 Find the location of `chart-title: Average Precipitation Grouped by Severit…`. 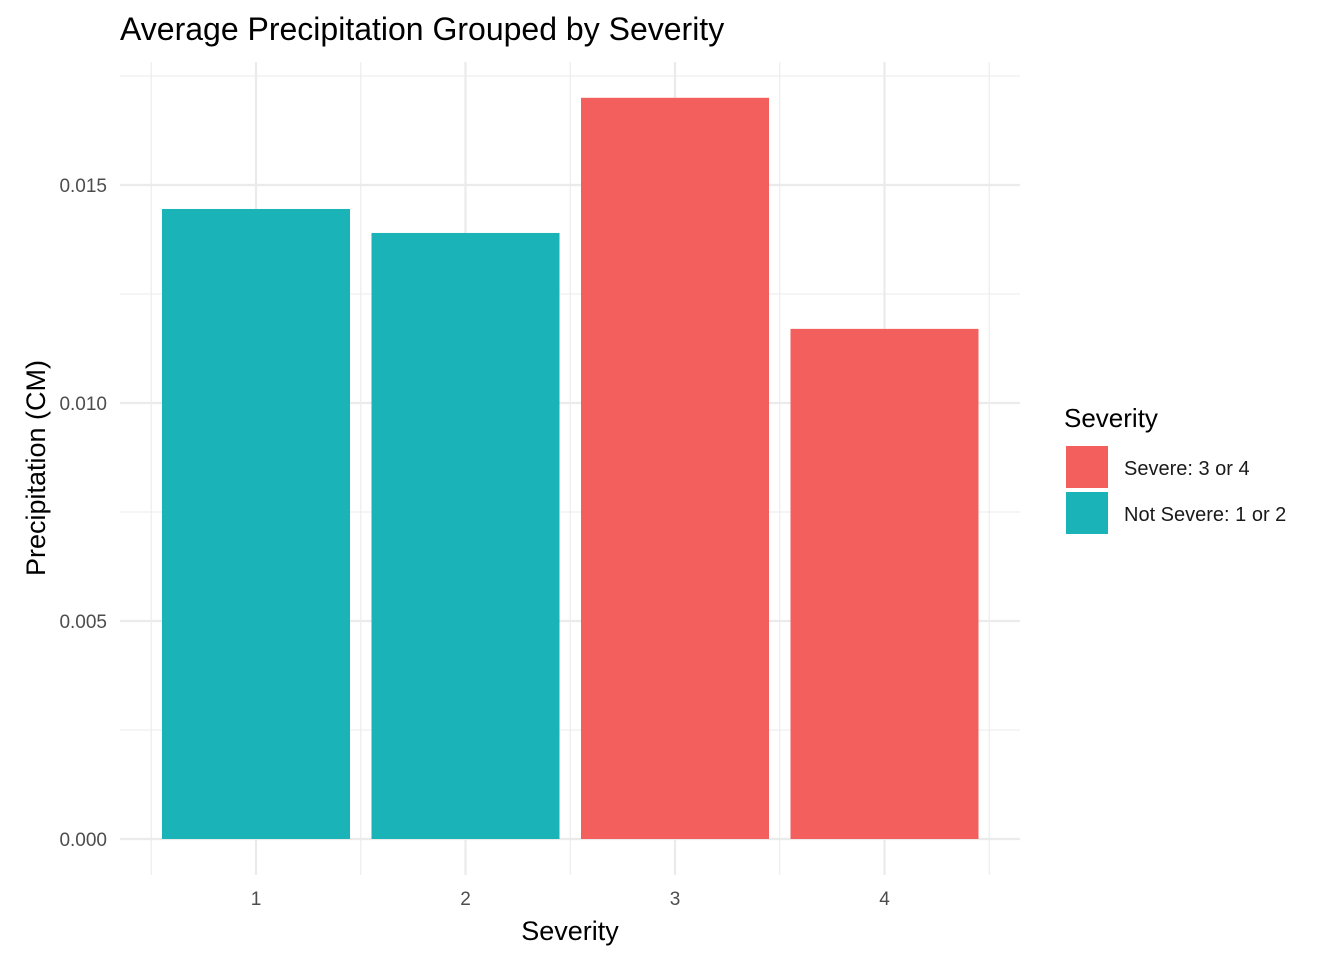

chart-title: Average Precipitation Grouped by Severit… is located at coordinates (422, 29).